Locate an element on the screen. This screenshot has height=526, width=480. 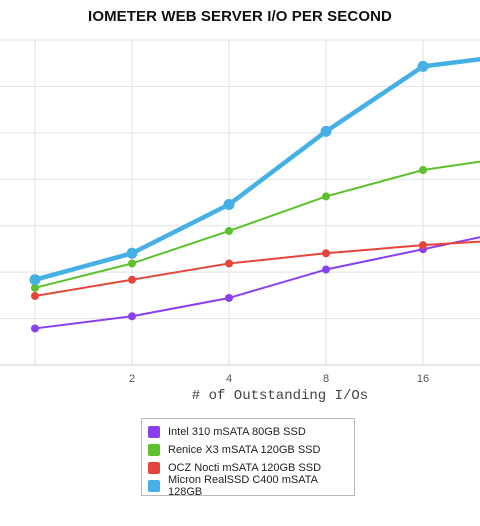
x-tick-labels: 2481632 is located at coordinates (279, 379).